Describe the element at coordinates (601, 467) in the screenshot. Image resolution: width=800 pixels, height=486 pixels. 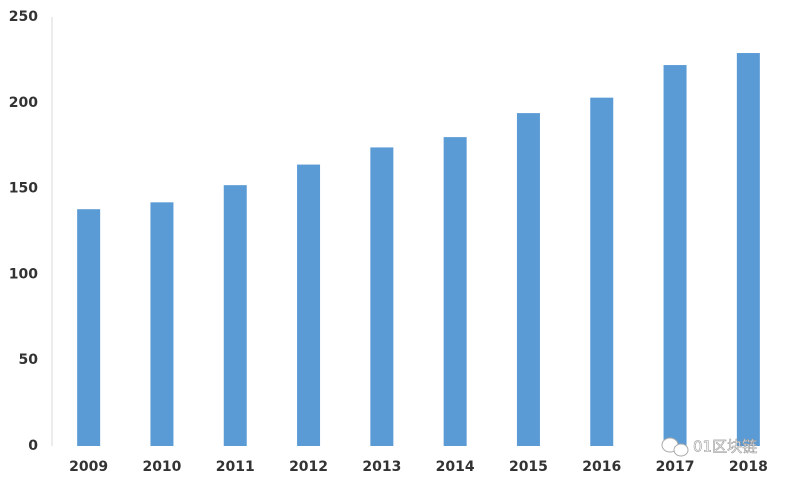
I see `x-tick-label: 2016` at that location.